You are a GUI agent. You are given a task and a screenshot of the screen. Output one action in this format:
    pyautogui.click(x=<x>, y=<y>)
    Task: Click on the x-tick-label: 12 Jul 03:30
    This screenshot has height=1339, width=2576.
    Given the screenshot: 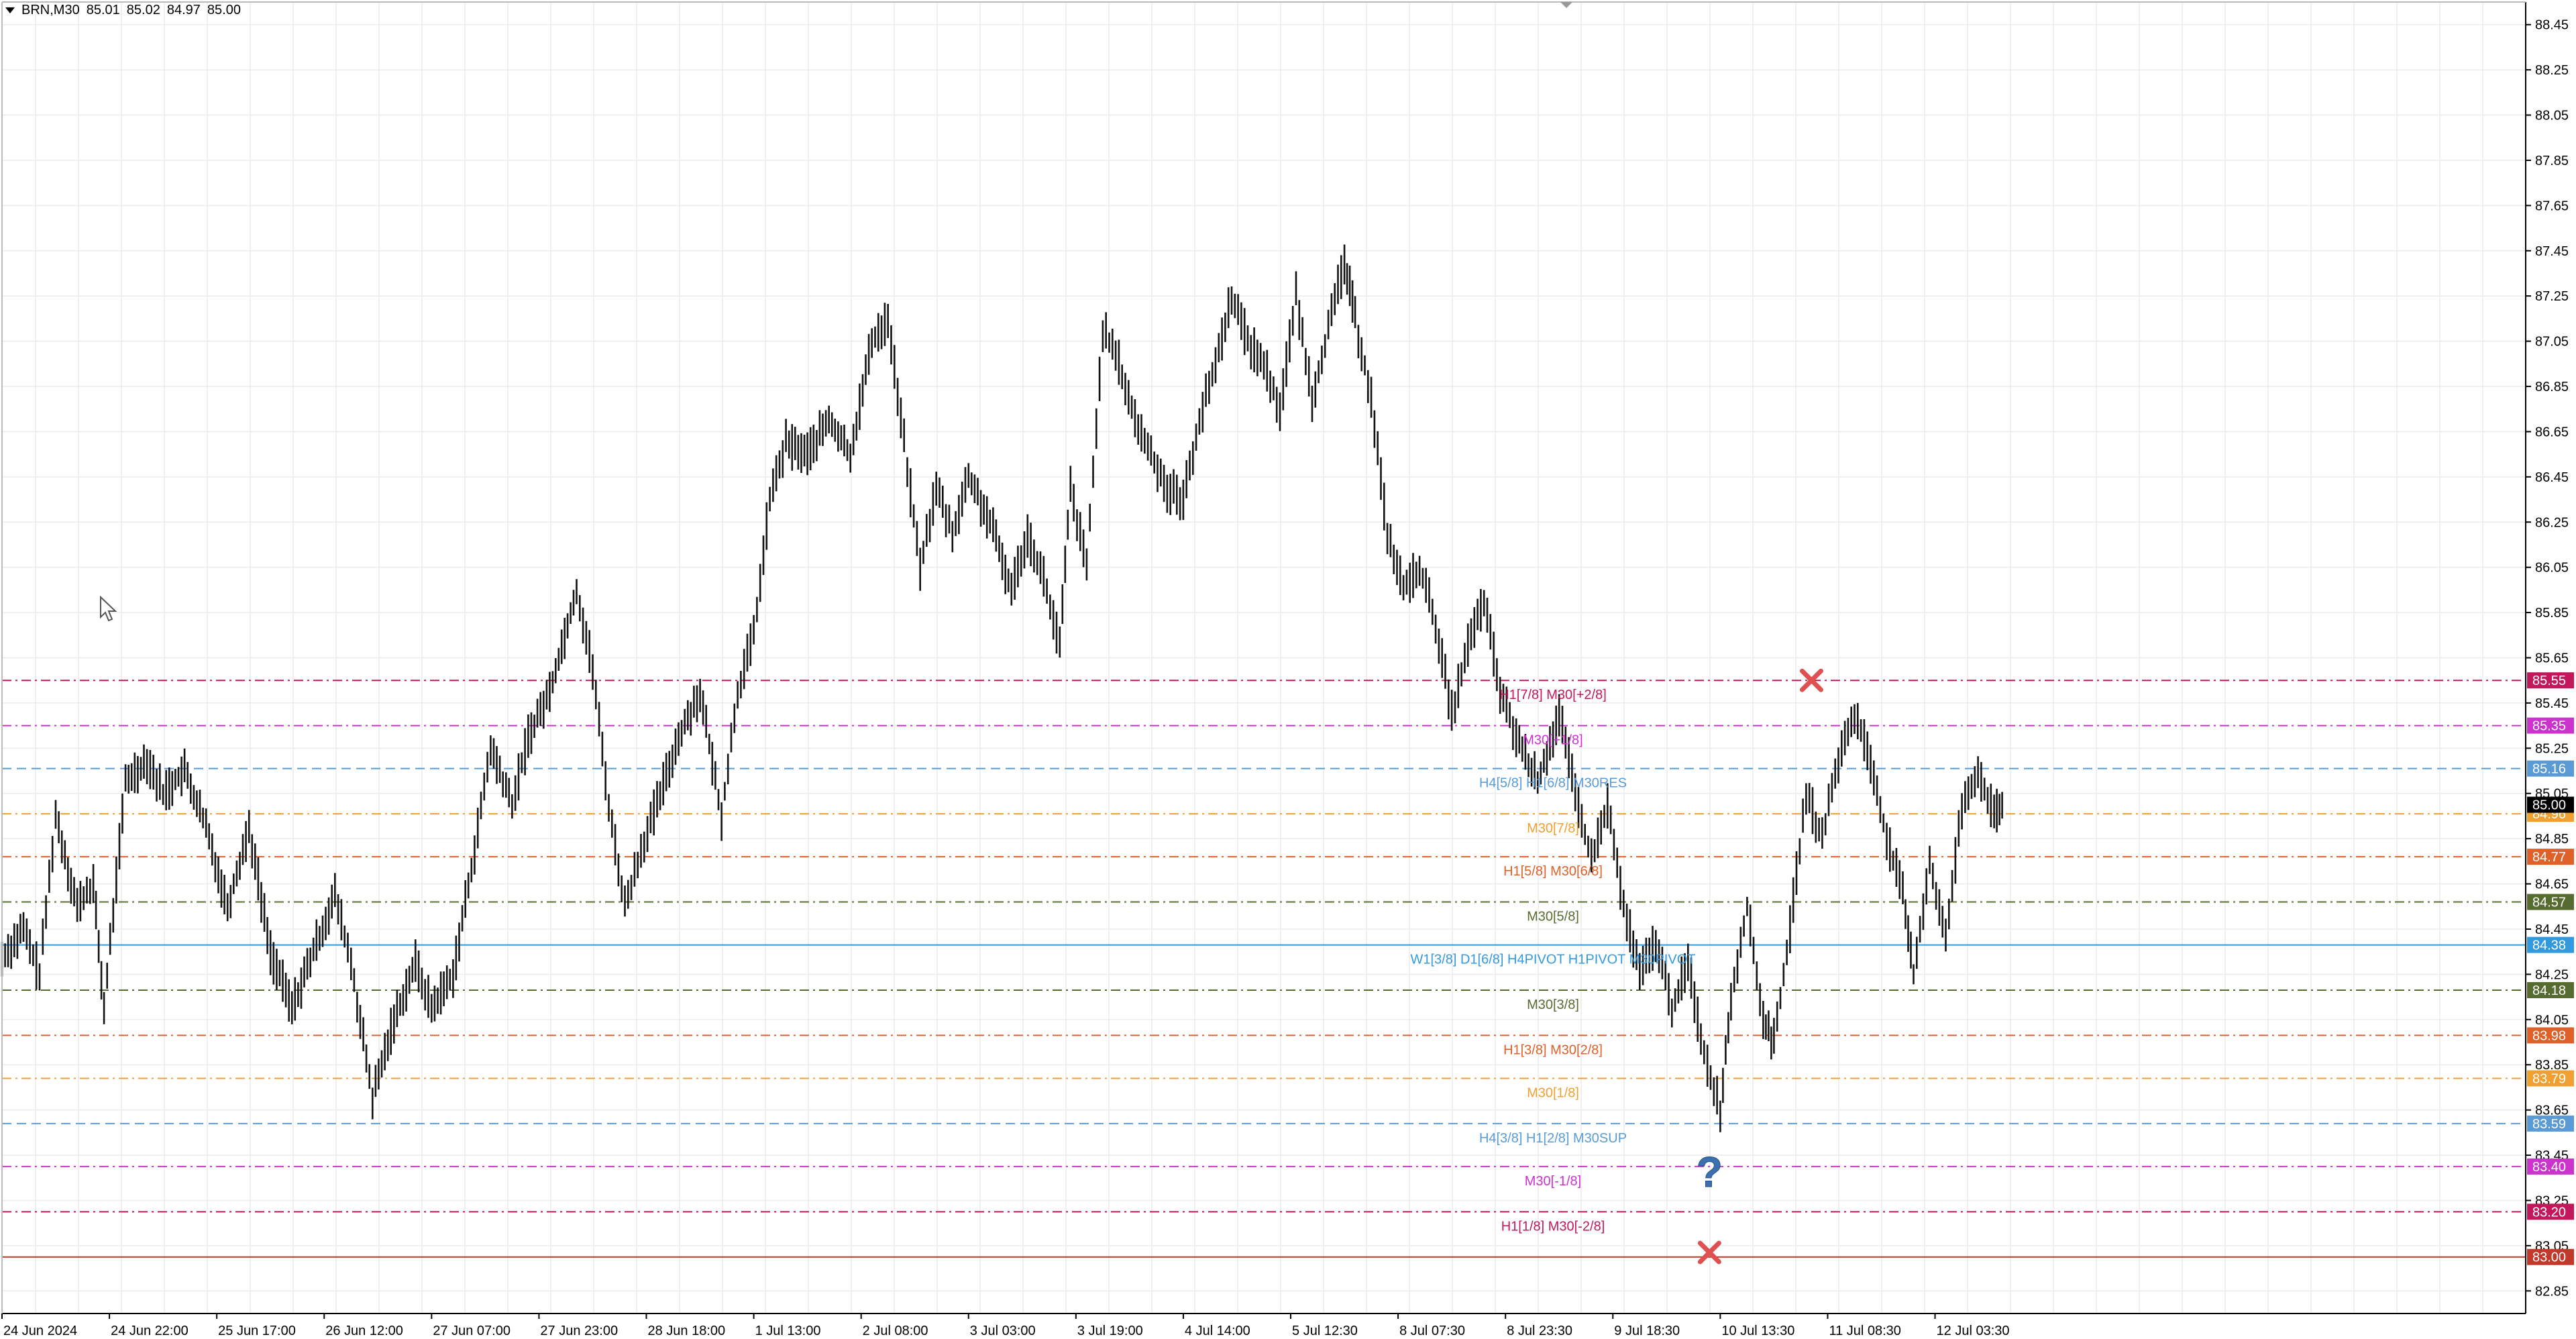 What is the action you would take?
    pyautogui.click(x=1973, y=1331)
    